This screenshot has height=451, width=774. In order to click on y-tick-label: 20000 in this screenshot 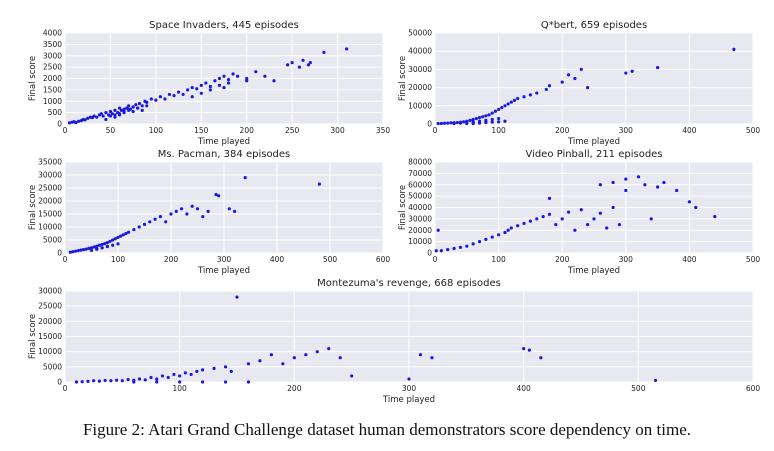, I will do `click(420, 230)`.